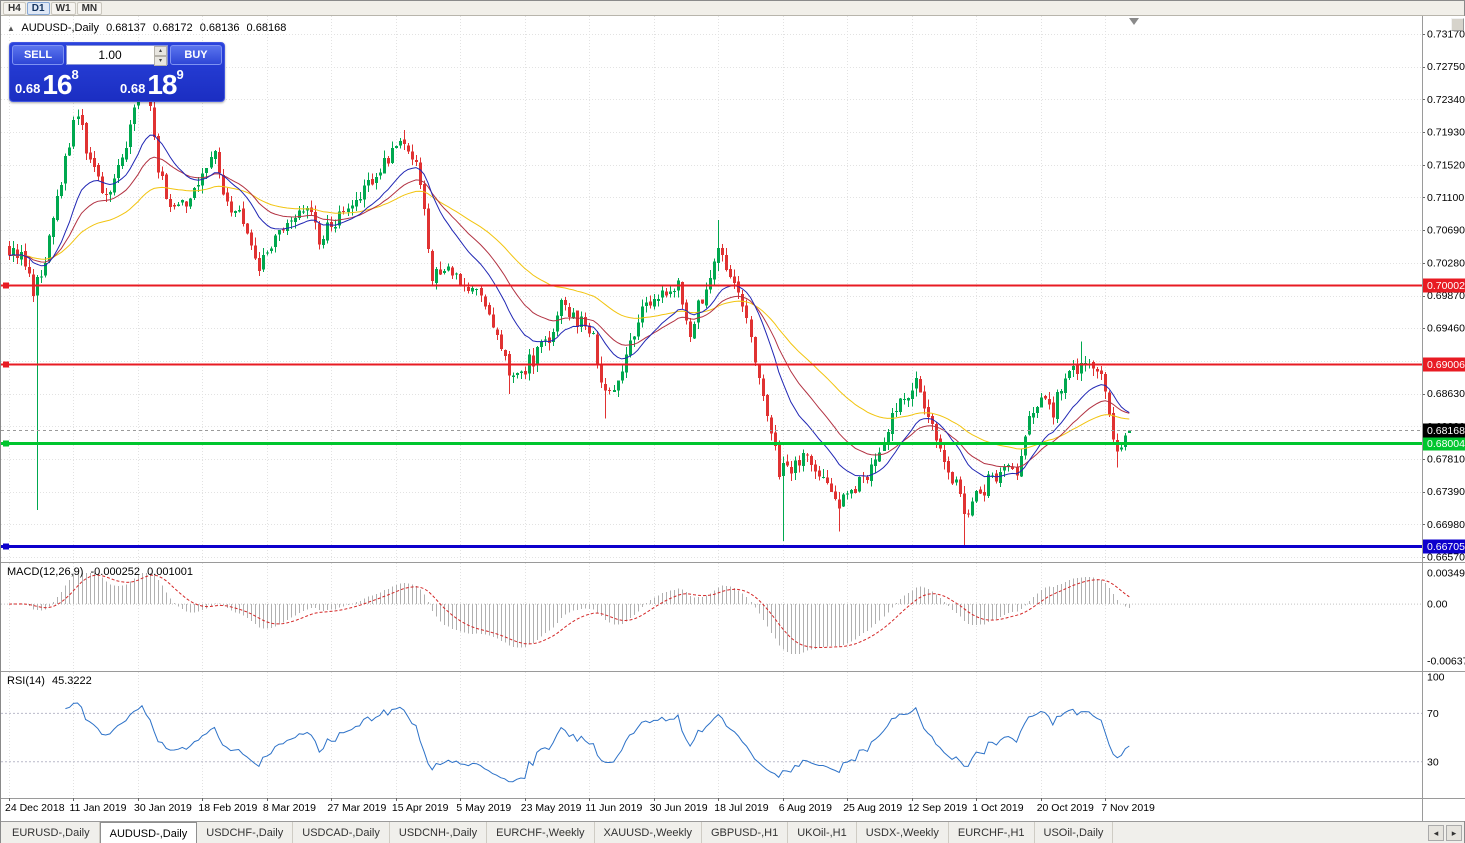  Describe the element at coordinates (196, 55) in the screenshot. I see `buy-button: BUY` at that location.